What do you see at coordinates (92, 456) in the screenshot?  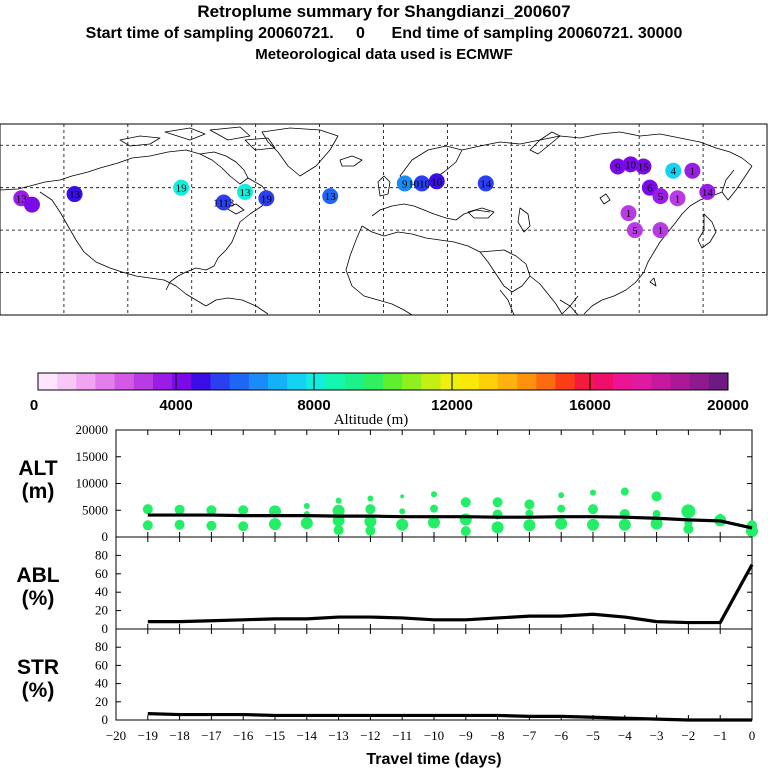 I see `y-tick-label: 15000` at bounding box center [92, 456].